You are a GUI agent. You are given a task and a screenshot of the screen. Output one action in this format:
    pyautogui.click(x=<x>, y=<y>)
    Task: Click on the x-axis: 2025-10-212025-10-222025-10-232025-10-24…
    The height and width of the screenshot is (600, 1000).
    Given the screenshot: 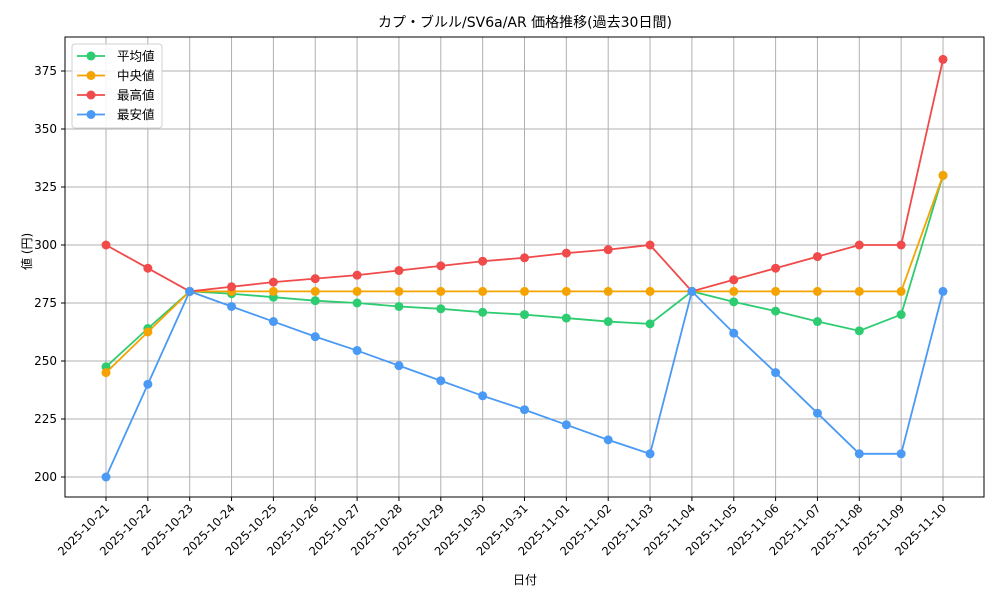 What is the action you would take?
    pyautogui.click(x=502, y=527)
    